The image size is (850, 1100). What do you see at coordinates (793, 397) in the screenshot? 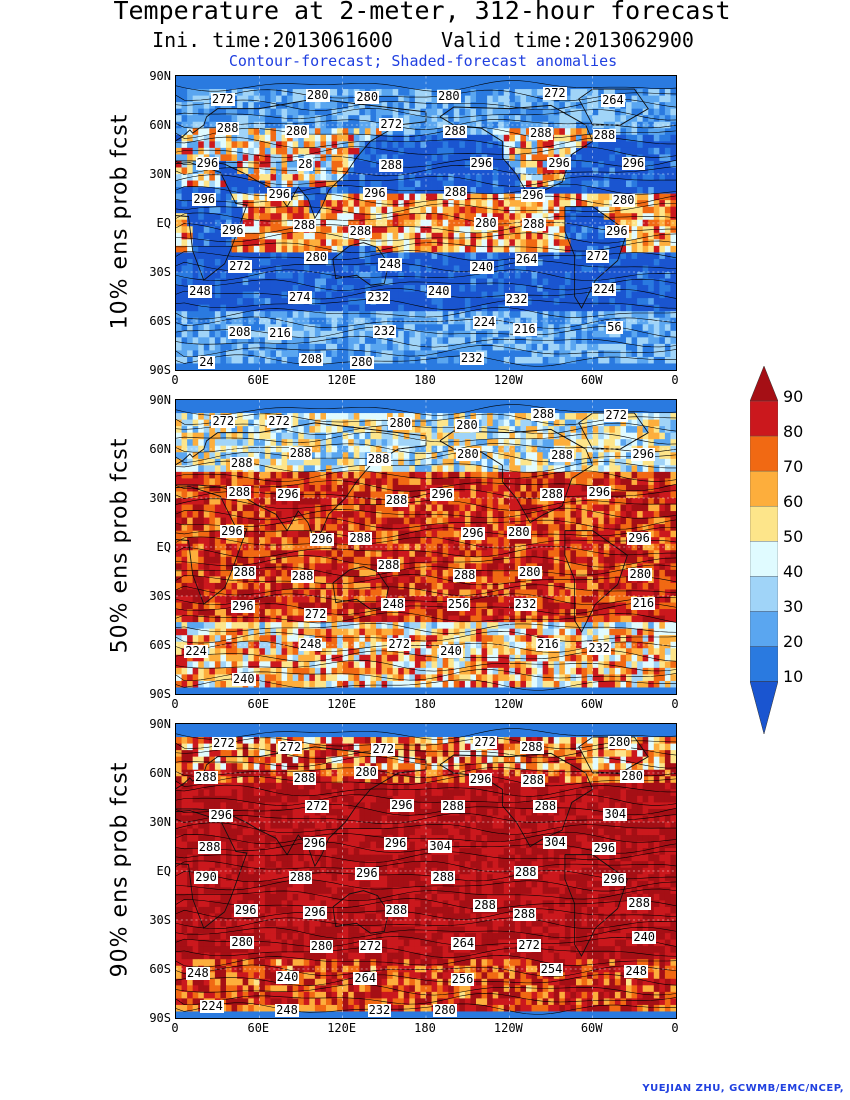
I see `colorbar-tick-label: 90` at bounding box center [793, 397].